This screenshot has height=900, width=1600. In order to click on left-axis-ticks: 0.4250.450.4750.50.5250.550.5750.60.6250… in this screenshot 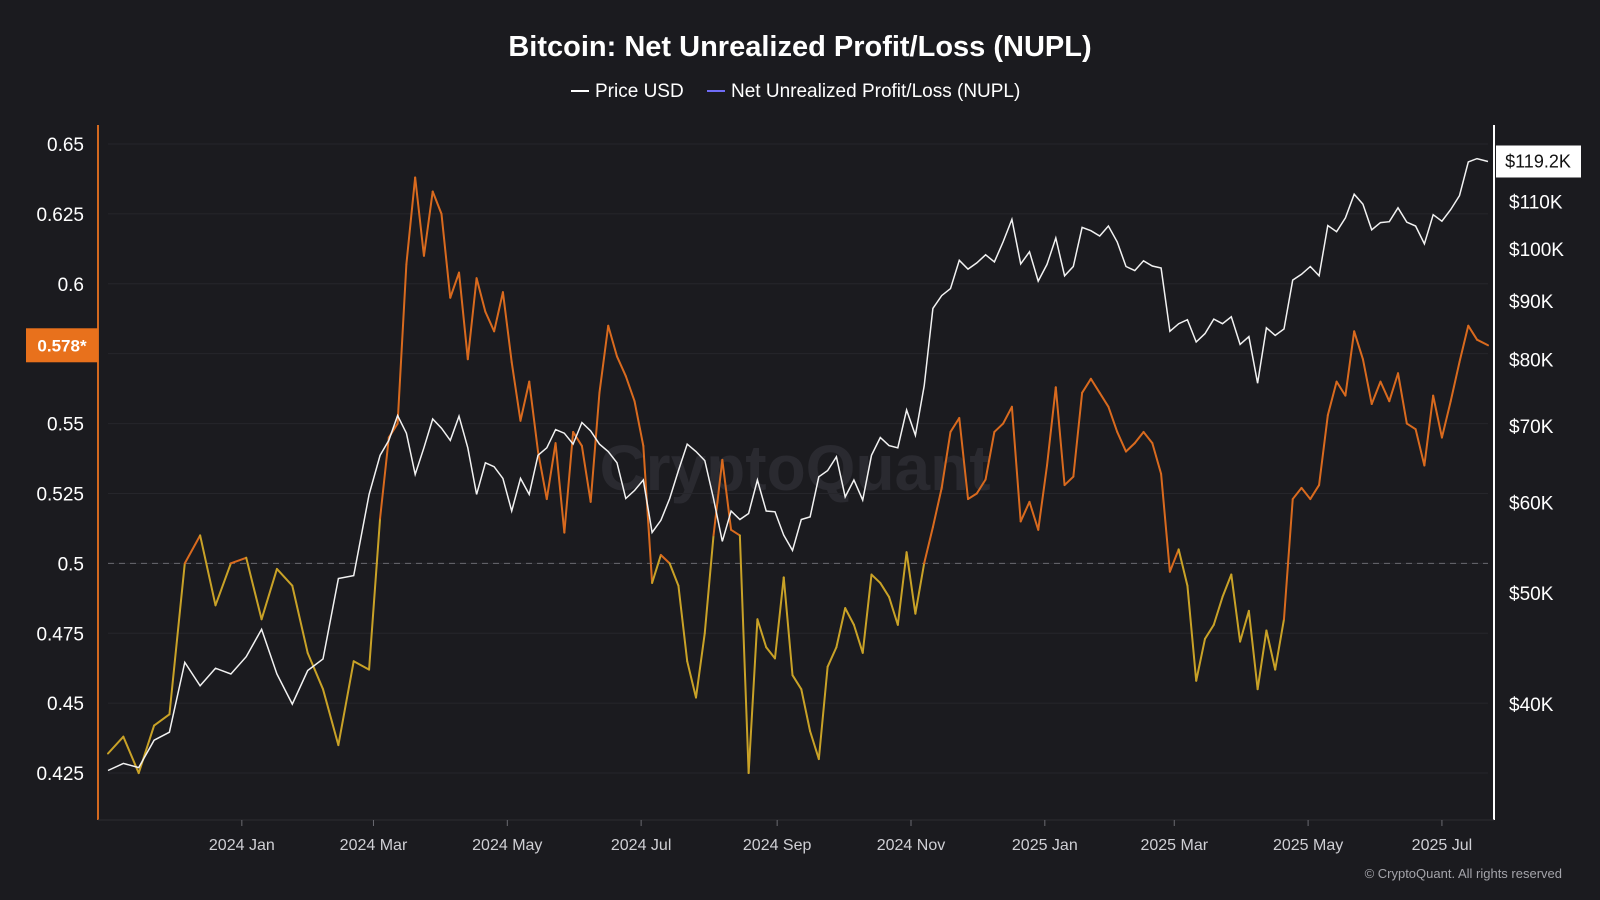, I will do `click(60, 460)`.